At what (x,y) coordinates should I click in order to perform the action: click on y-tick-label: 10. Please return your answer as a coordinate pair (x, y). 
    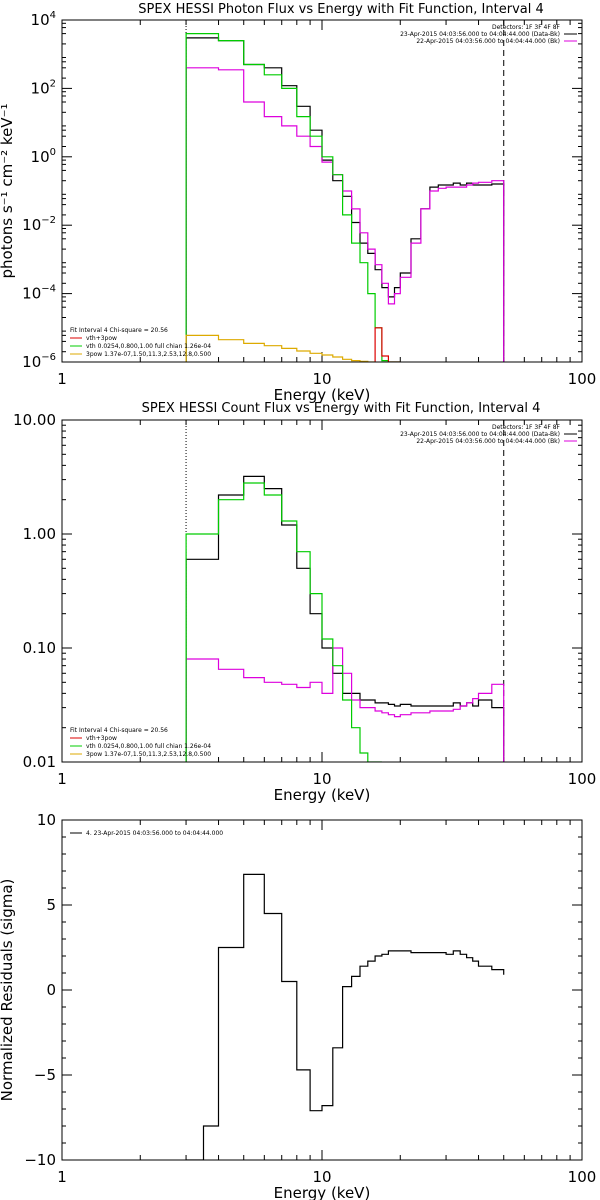
    Looking at the image, I should click on (46, 820).